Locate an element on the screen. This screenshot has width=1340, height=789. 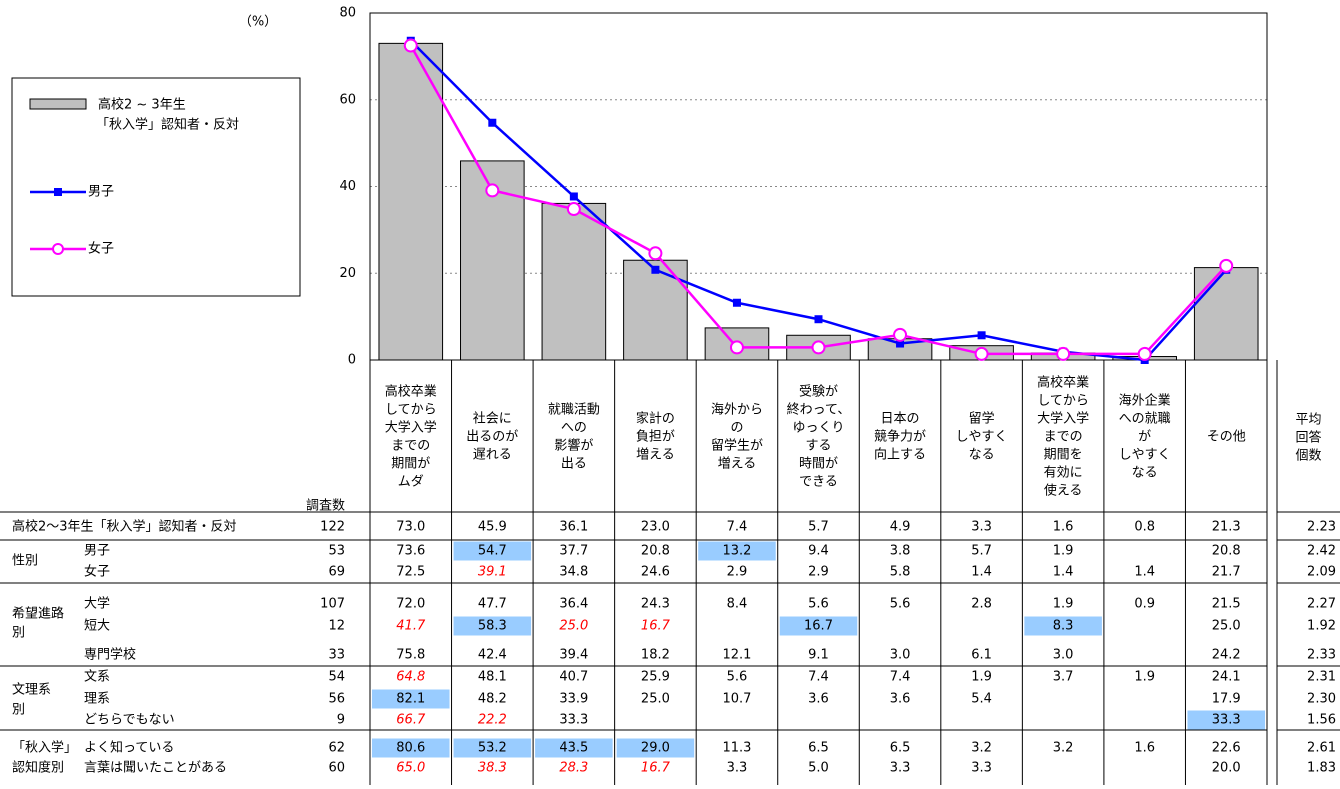
category-label: する is located at coordinates (818, 446).